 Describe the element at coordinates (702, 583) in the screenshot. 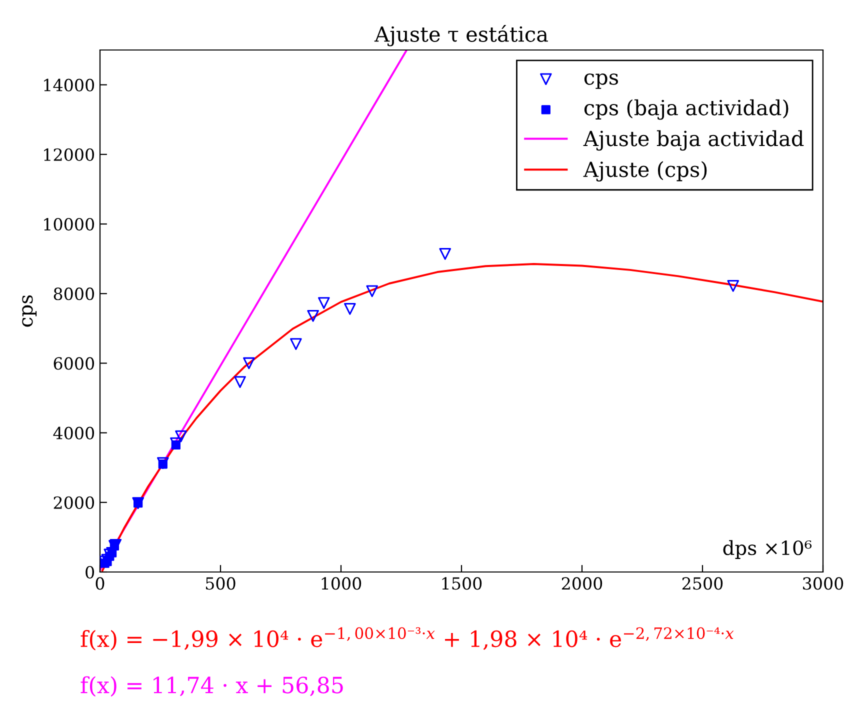

I see `x-tick-label: 2500` at that location.